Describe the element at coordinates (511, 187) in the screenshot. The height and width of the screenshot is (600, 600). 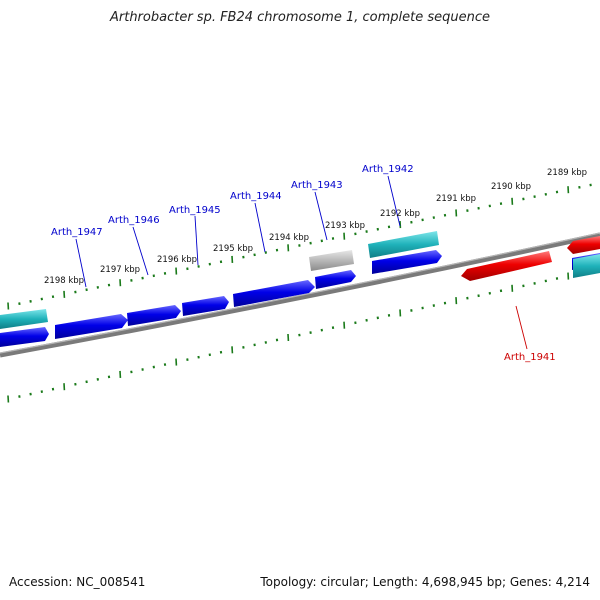
I see `scale-label: 2190 kbp` at that location.